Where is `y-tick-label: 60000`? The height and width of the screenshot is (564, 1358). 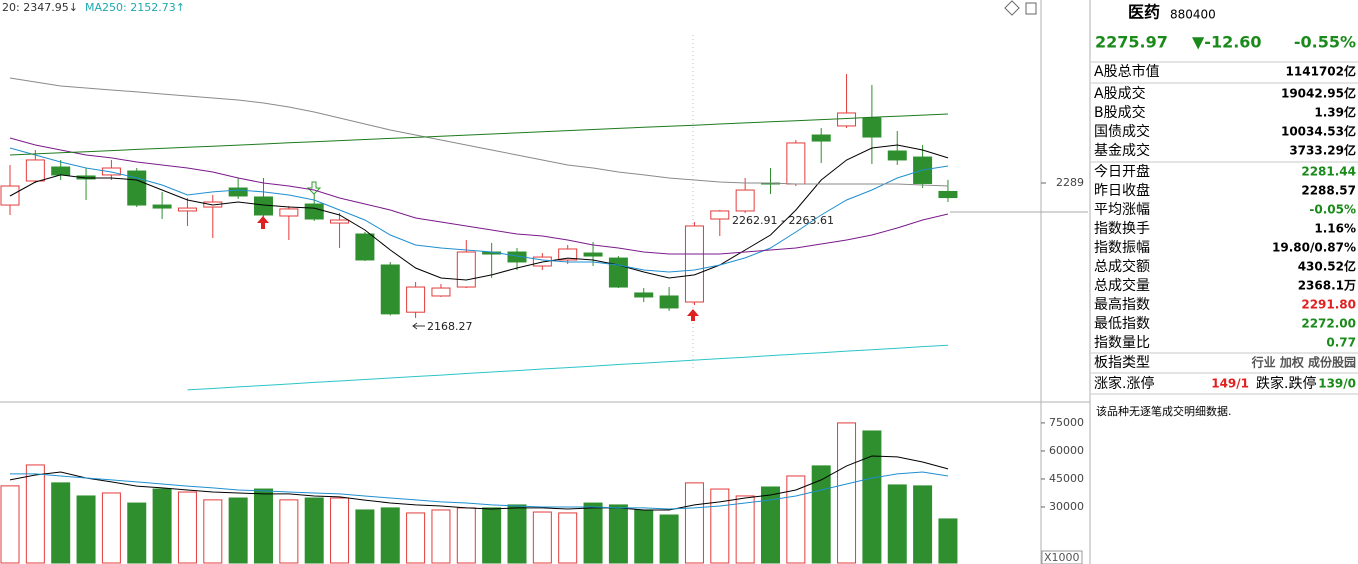
y-tick-label: 60000 is located at coordinates (1066, 450).